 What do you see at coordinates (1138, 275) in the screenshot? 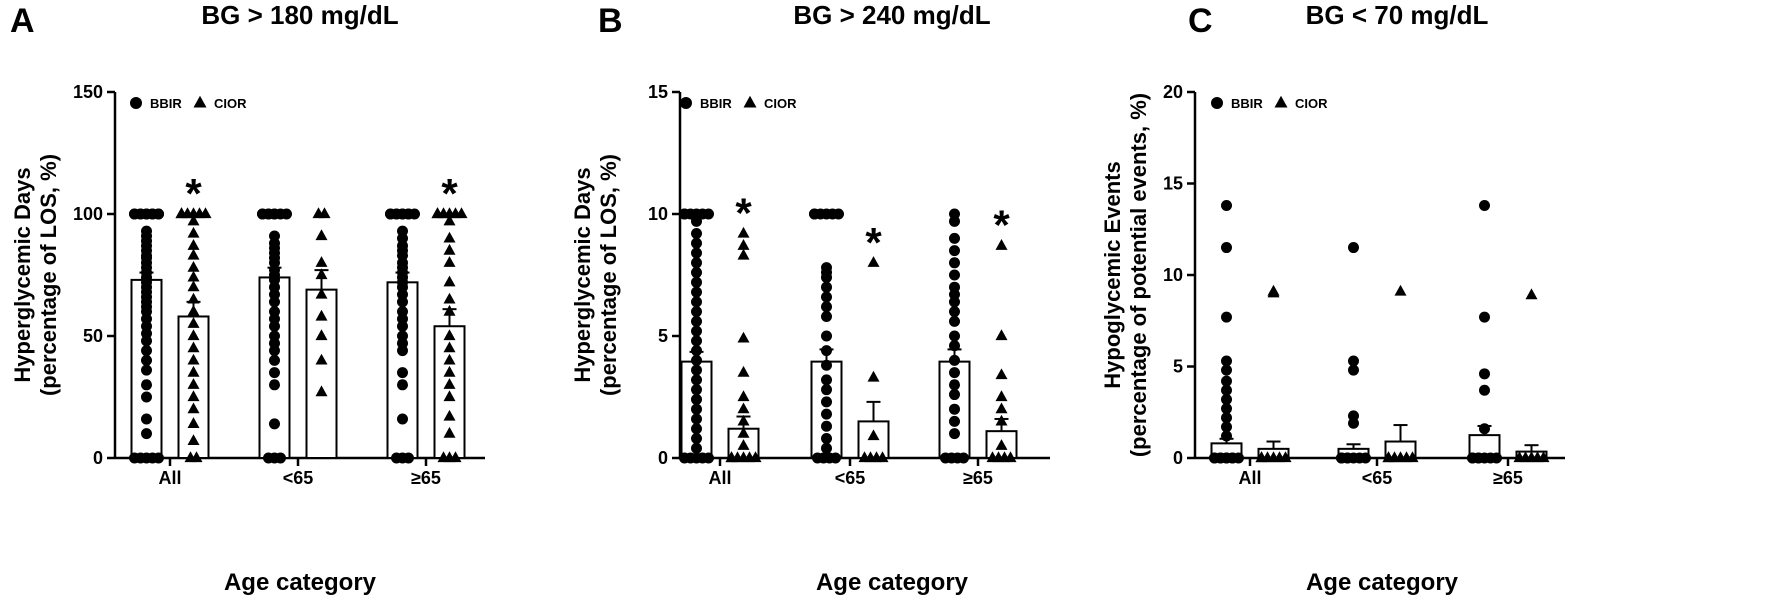
I see `y-axis-label-units: (percentage of potential events, %)` at bounding box center [1138, 275].